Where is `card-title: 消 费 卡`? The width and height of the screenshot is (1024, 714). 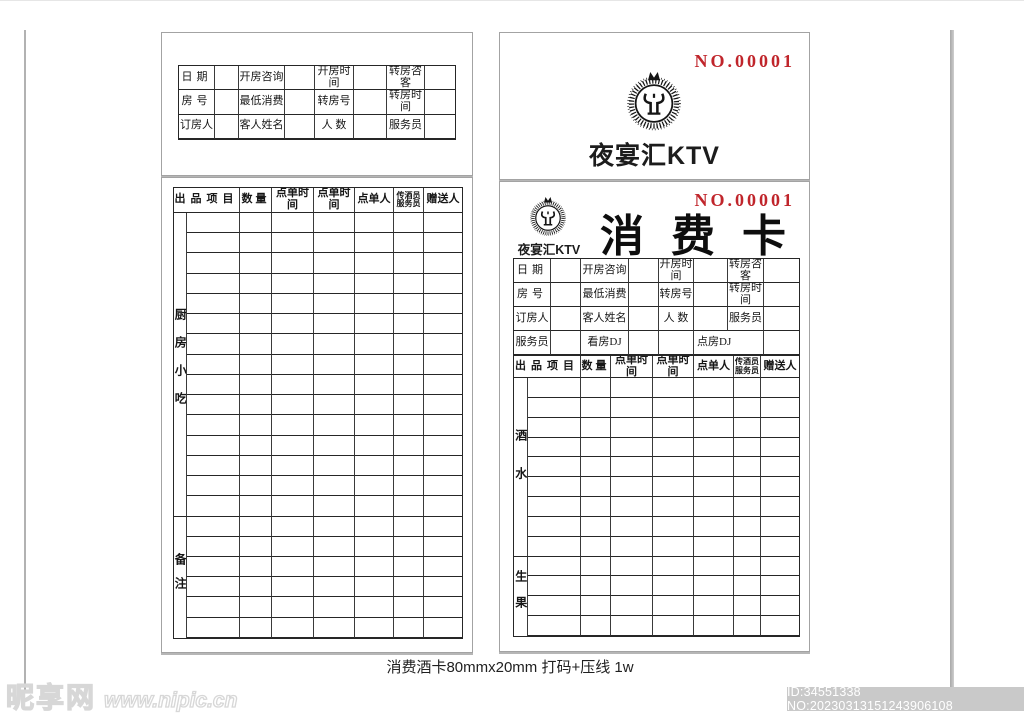
card-title: 消 费 卡 is located at coordinates (697, 236).